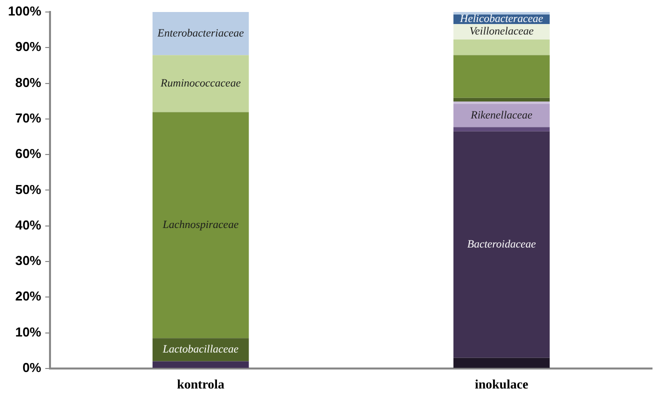  Describe the element at coordinates (501, 32) in the screenshot. I see `series-label: Veillonelaceae` at that location.